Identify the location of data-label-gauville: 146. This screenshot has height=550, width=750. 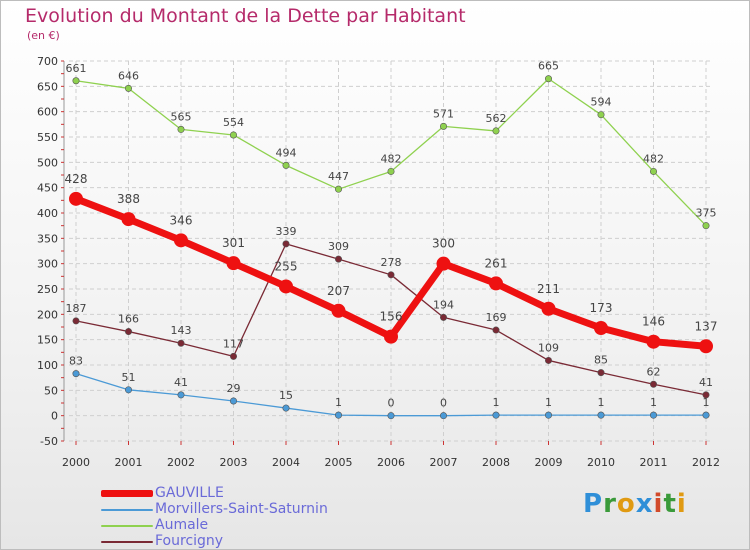
(653, 322).